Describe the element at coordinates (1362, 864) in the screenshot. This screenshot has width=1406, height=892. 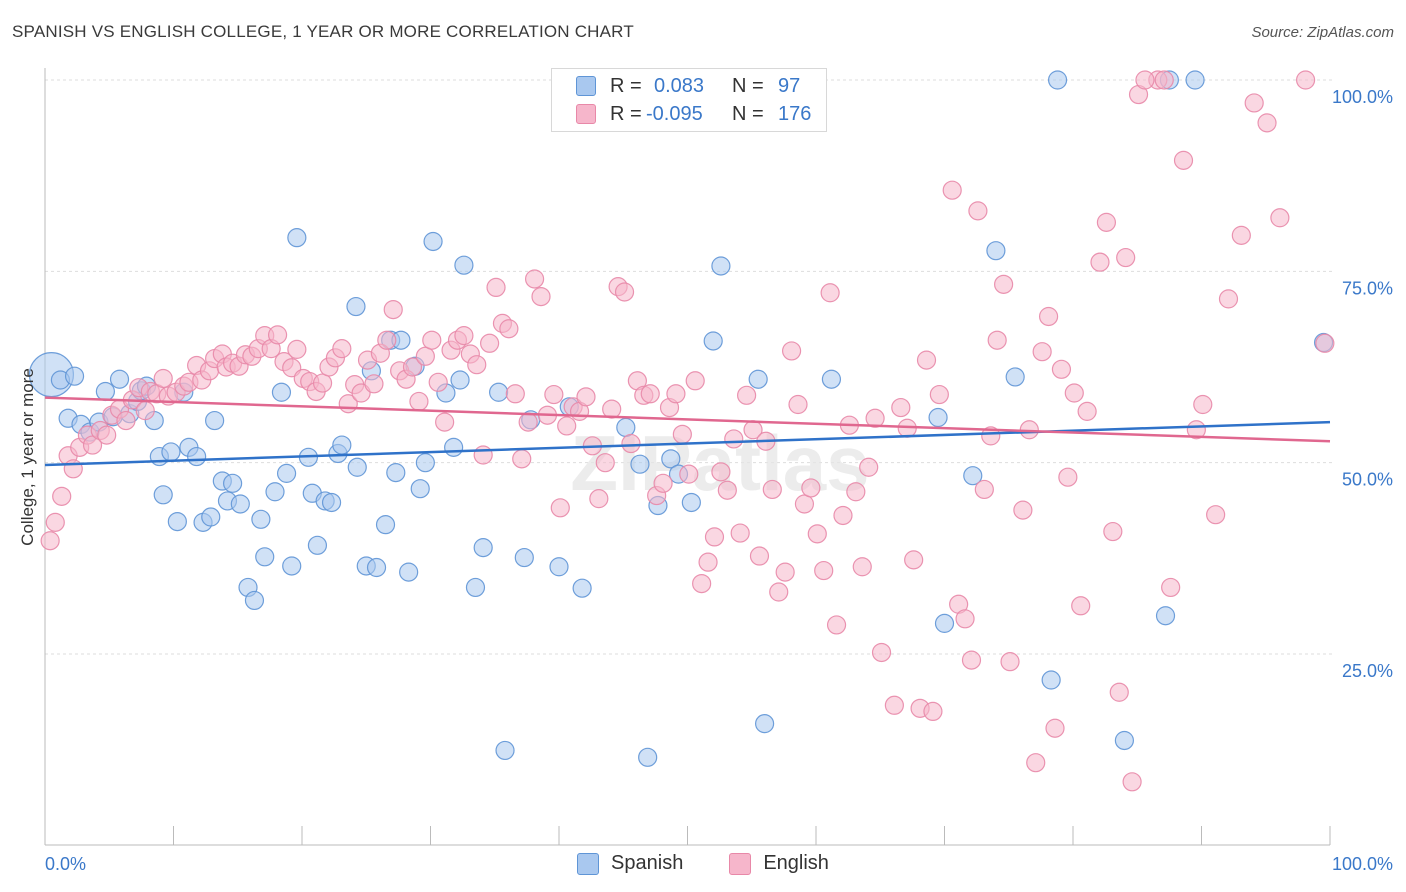
I see `x-tick-label: 100.0%` at that location.